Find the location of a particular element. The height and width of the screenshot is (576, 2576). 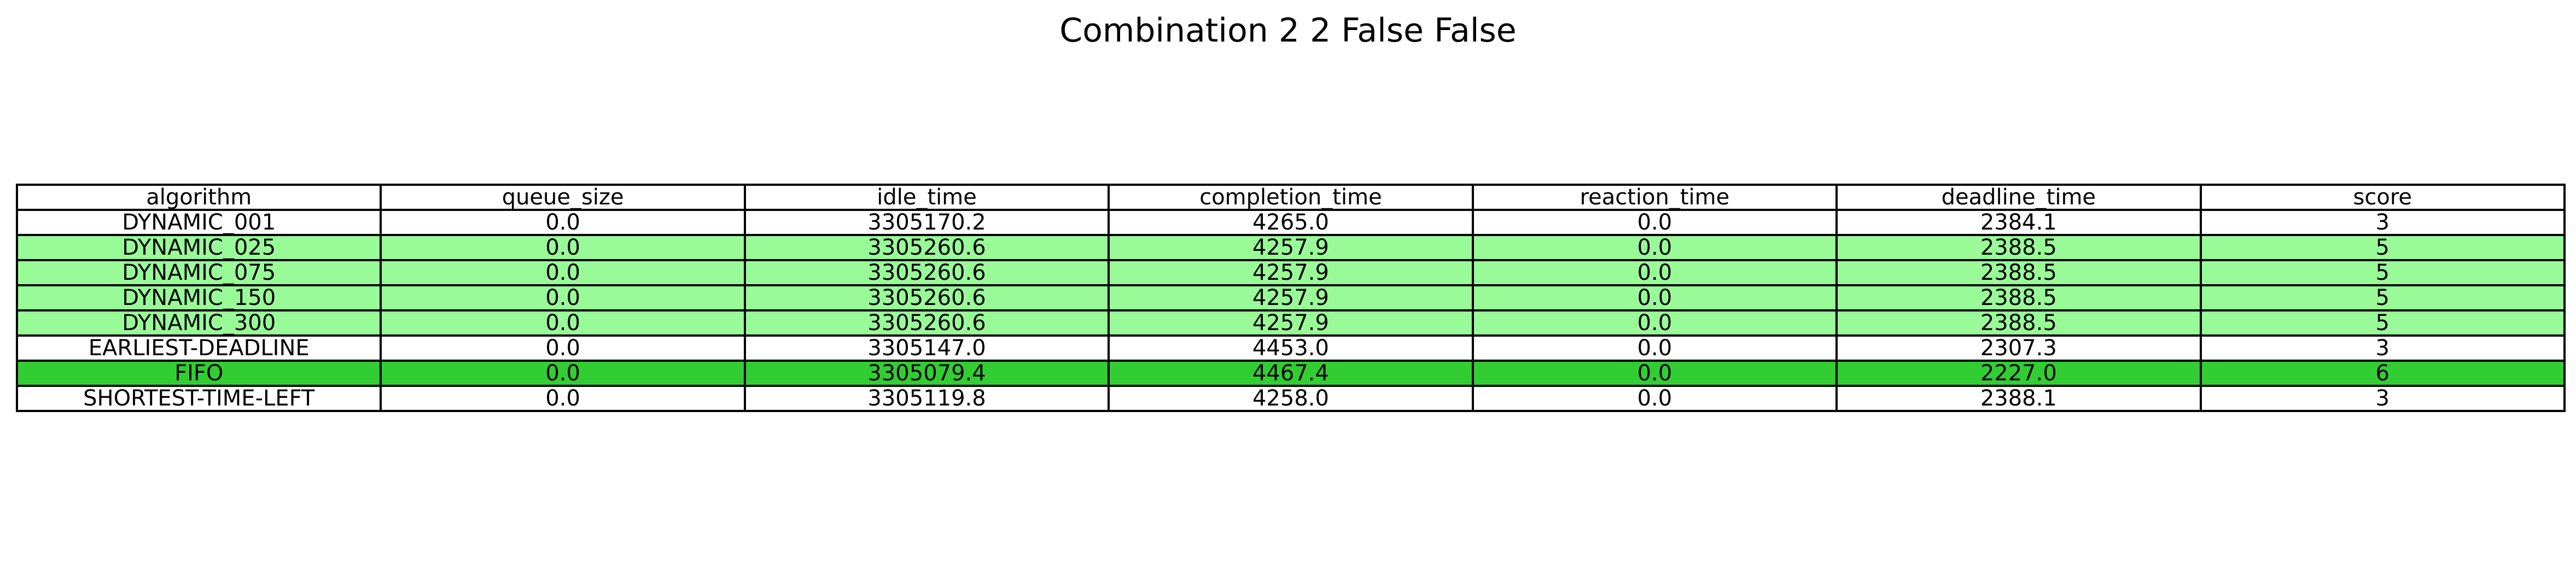

table-row: DYNAMIC_001 0.0 3305170.2 4265.0 0.0 2384.1 3 is located at coordinates (1290, 222).